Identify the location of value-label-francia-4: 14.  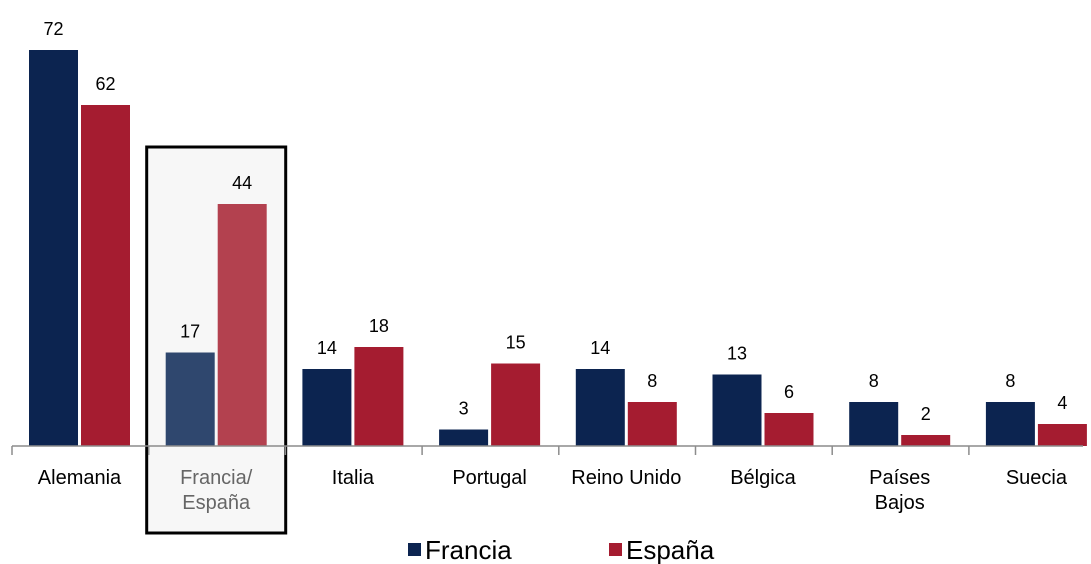
(600, 348).